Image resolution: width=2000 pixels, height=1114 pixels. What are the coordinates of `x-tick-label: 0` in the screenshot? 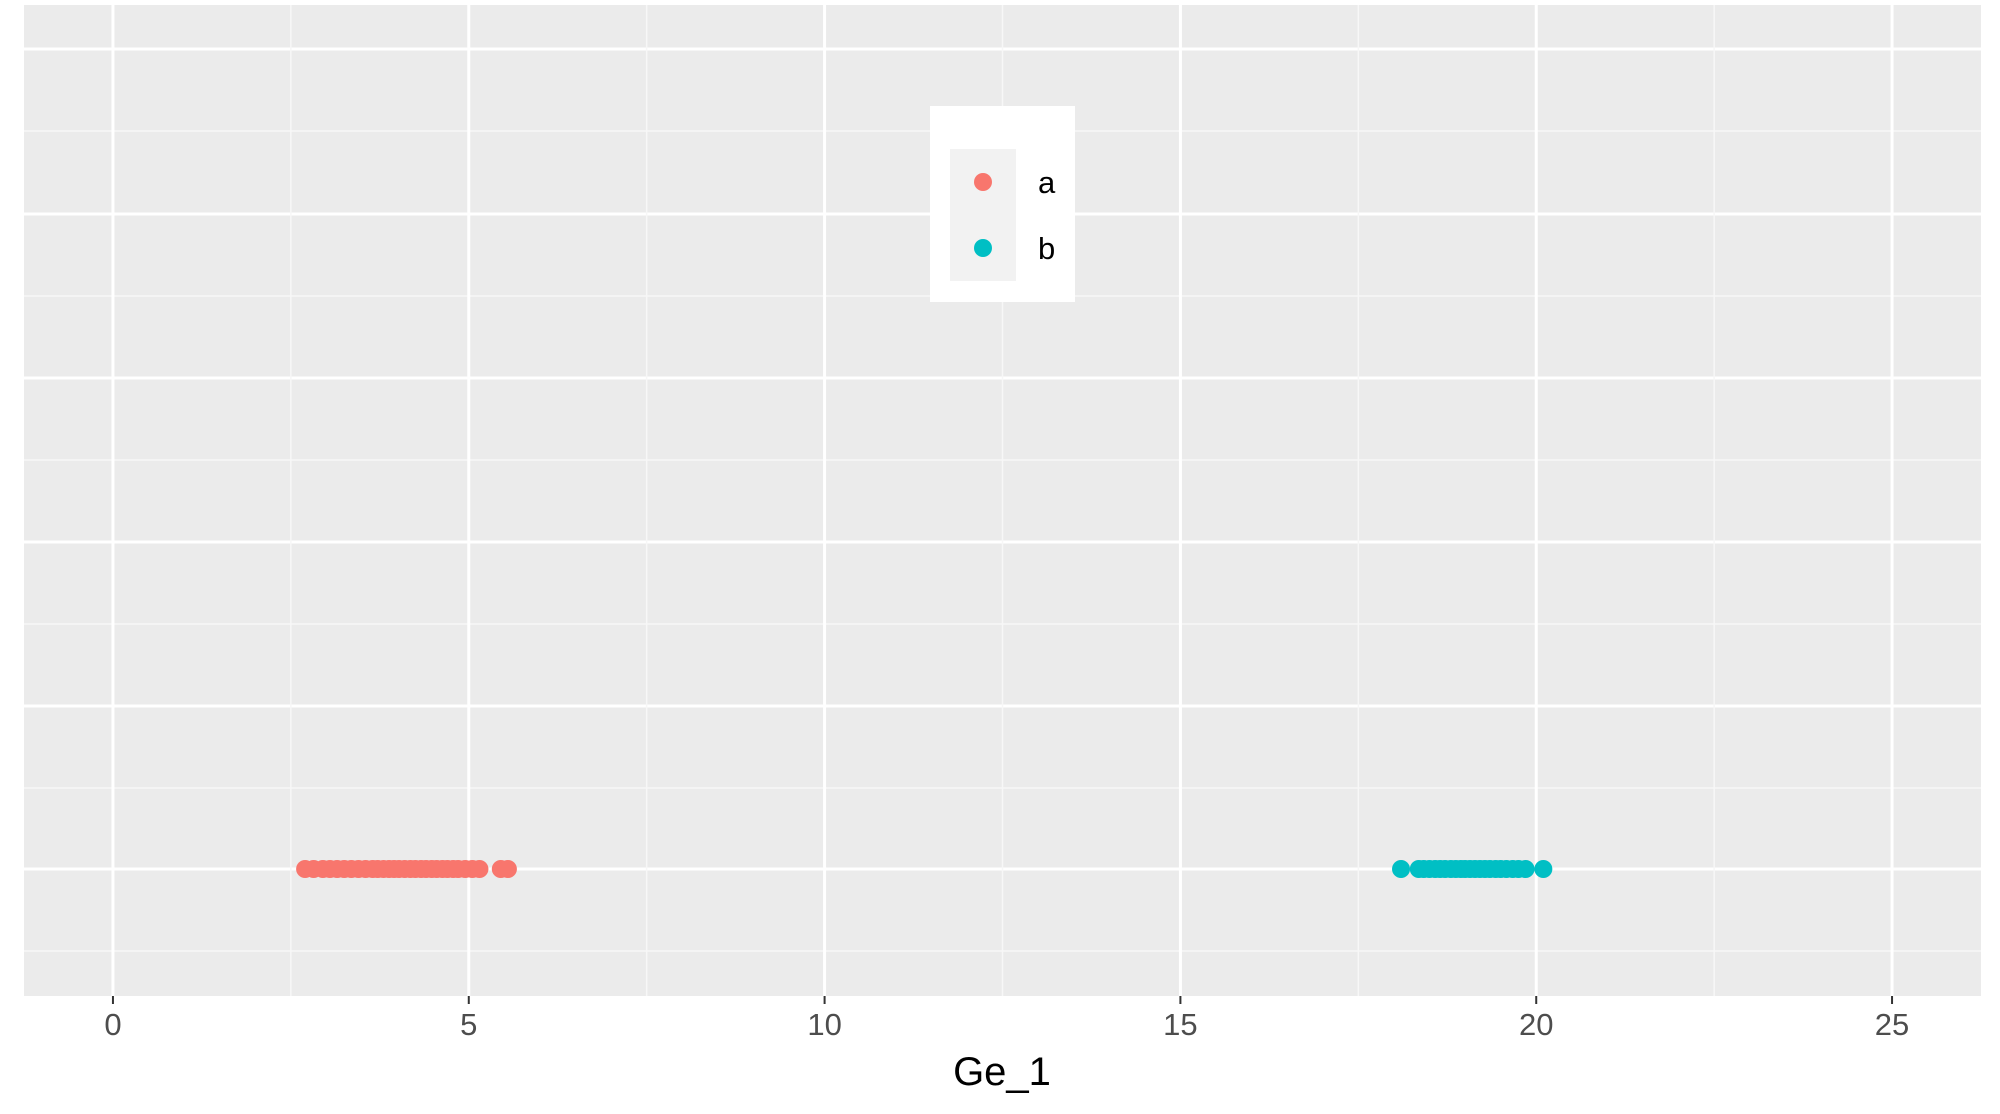 It's located at (112, 1024).